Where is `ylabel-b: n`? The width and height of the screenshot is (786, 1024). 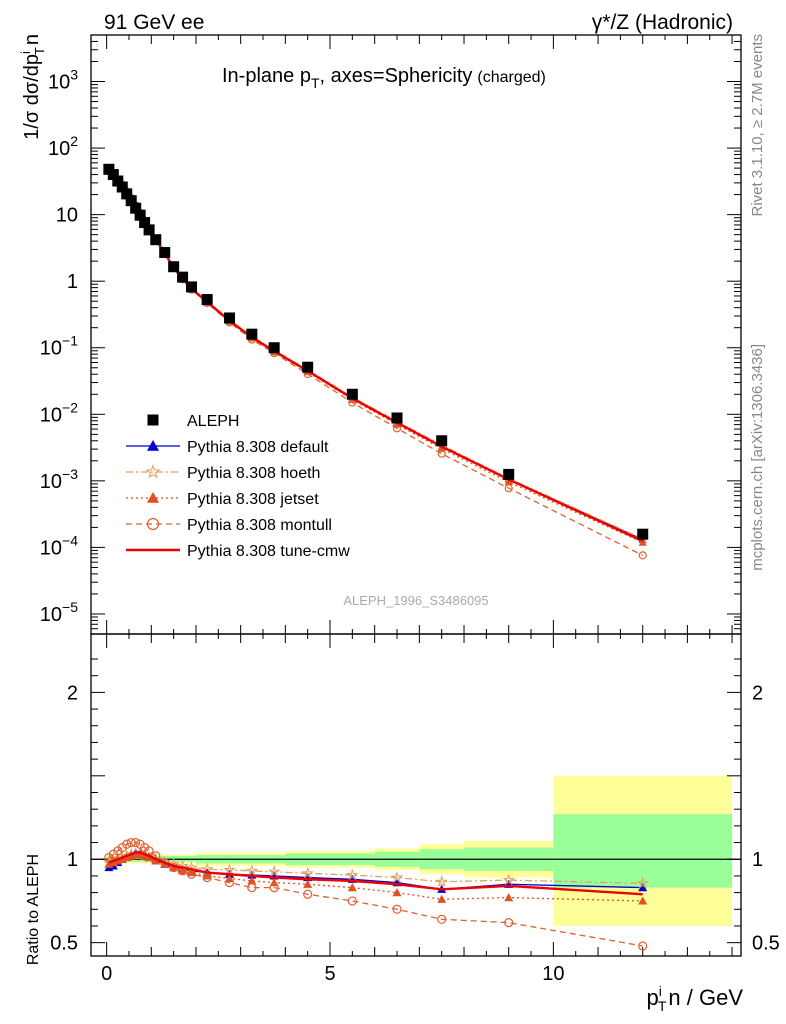
ylabel-b: n is located at coordinates (32, 39).